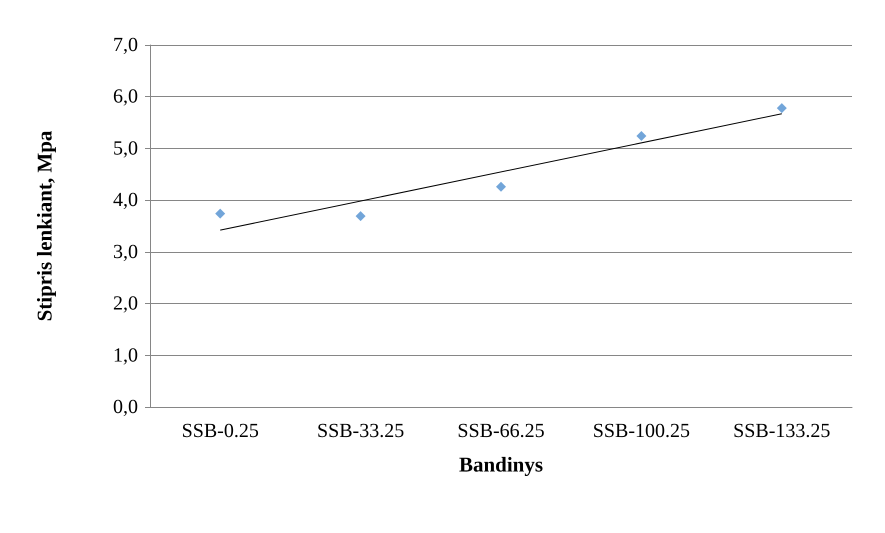 Image resolution: width=885 pixels, height=533 pixels. I want to click on y-tick-label: 3,0, so click(125, 251).